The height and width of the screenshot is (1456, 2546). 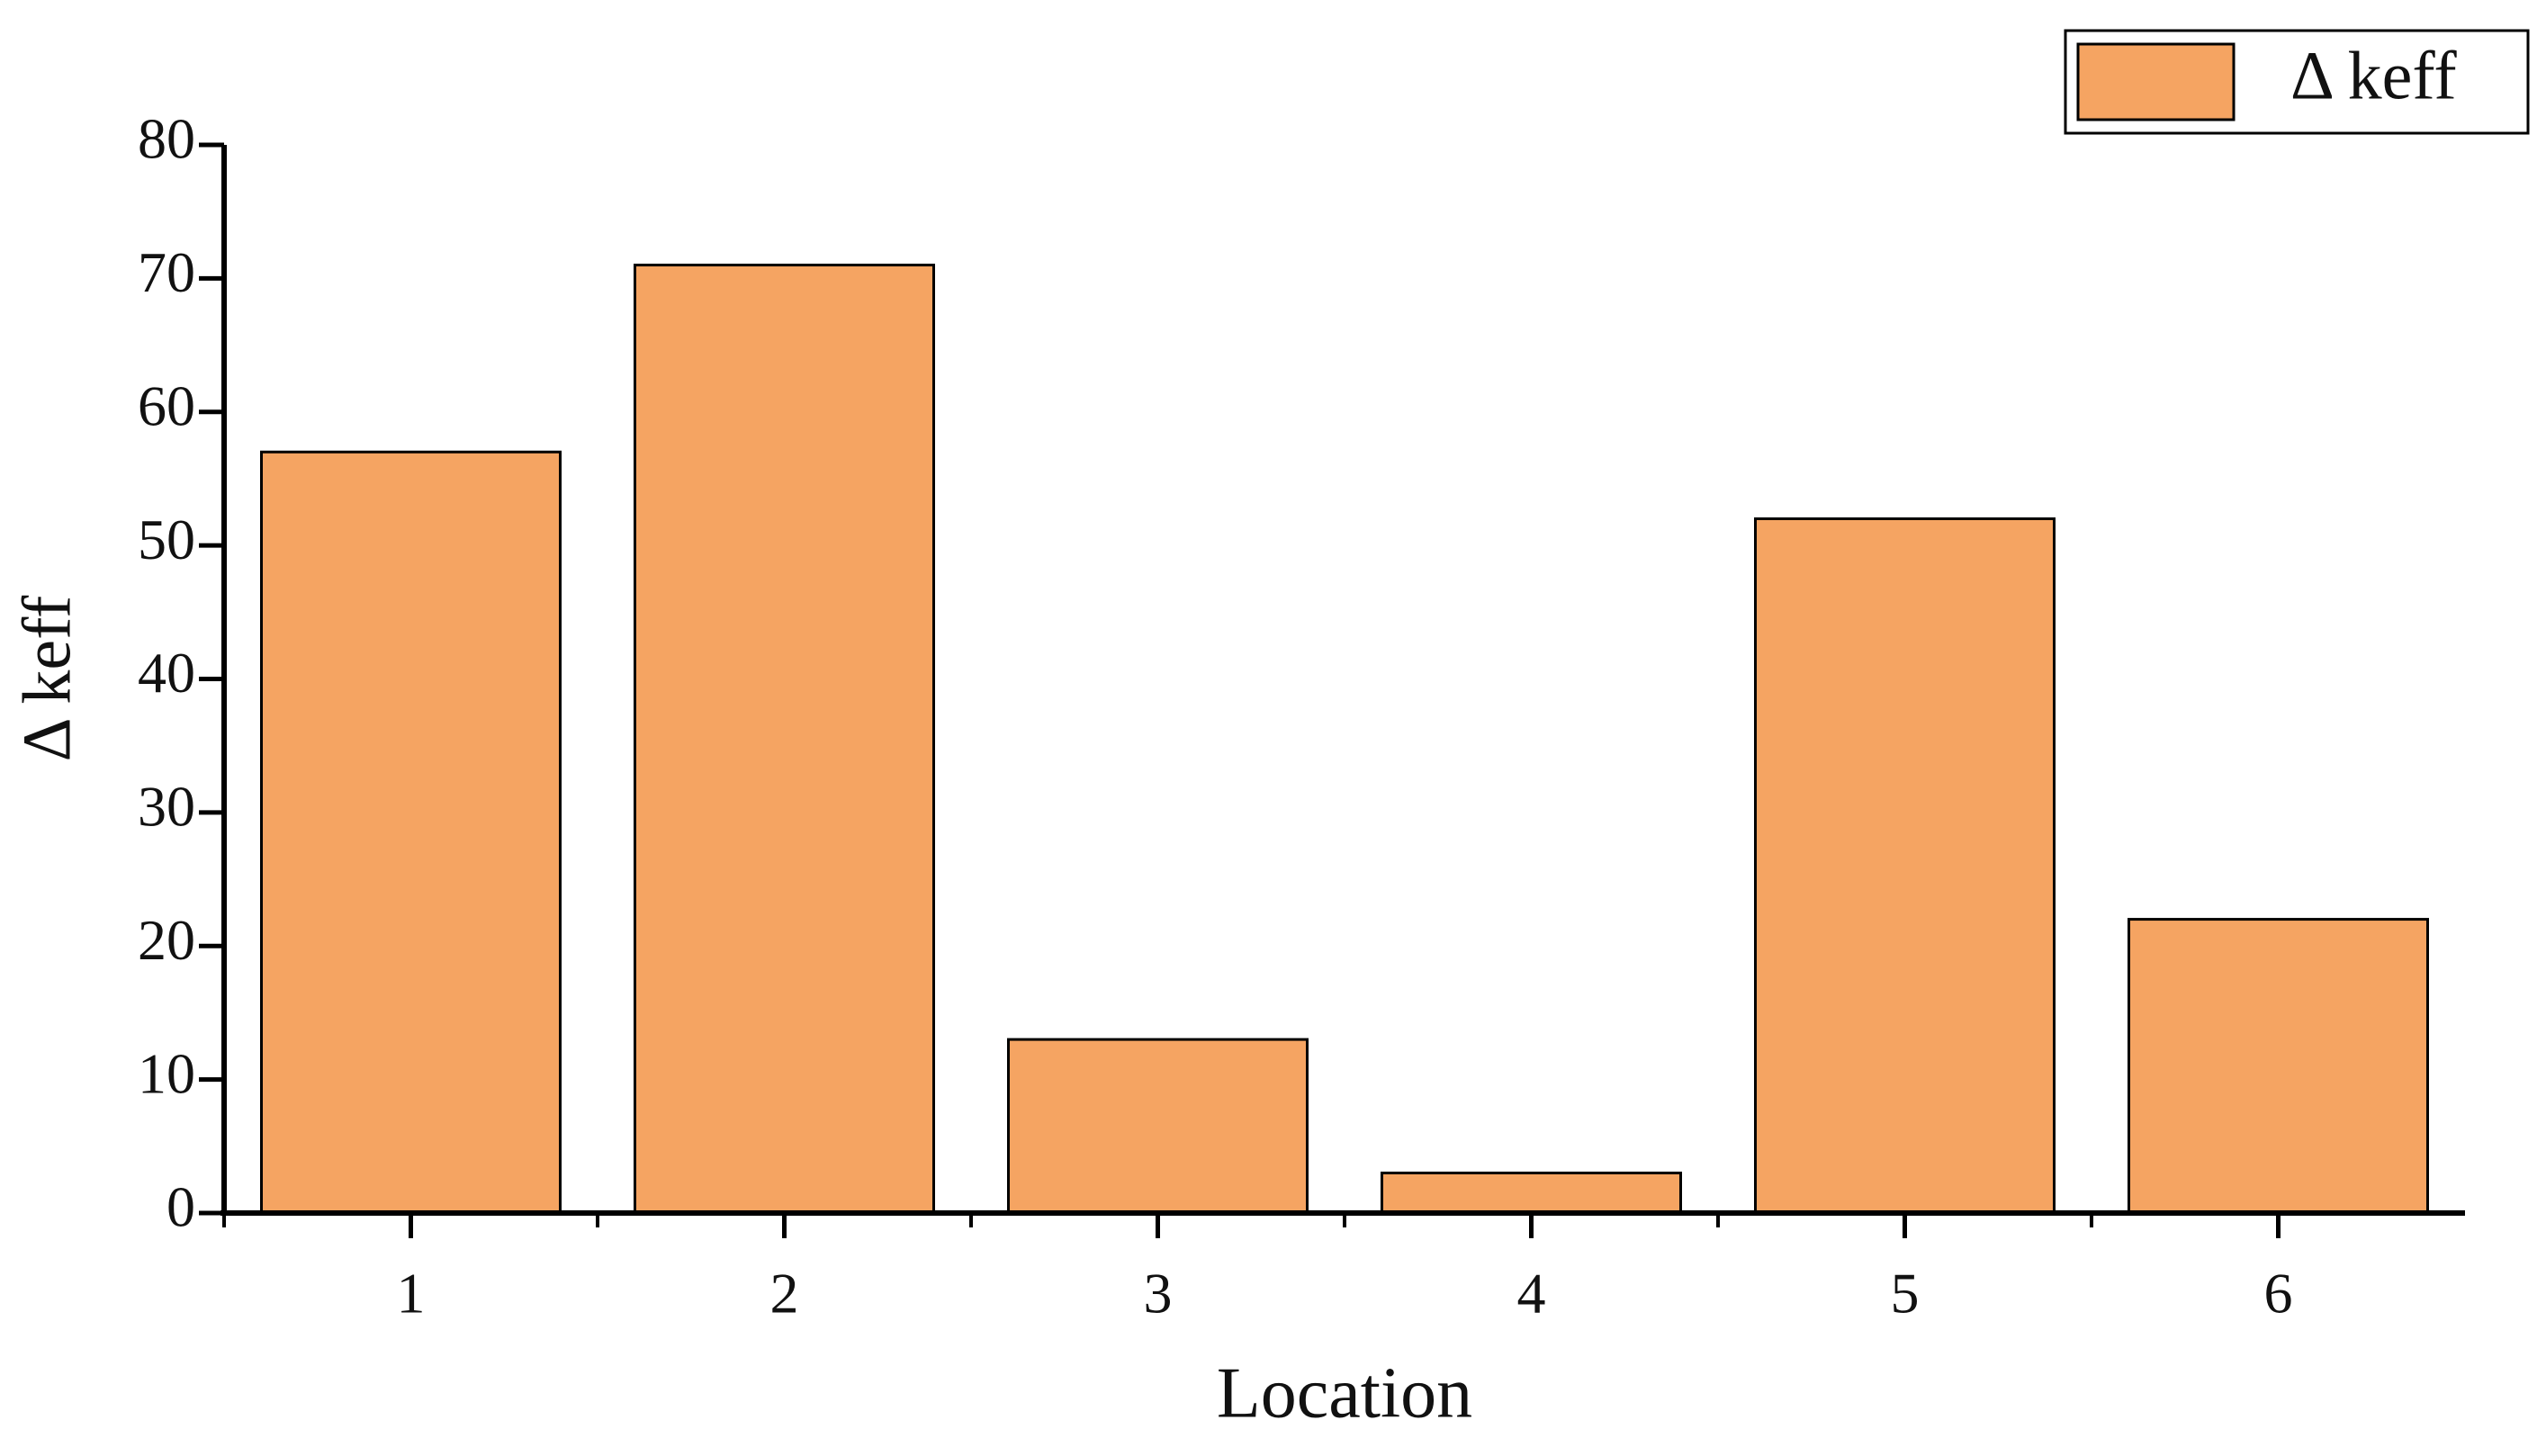 I want to click on y-tick-label: 70, so click(x=166, y=272).